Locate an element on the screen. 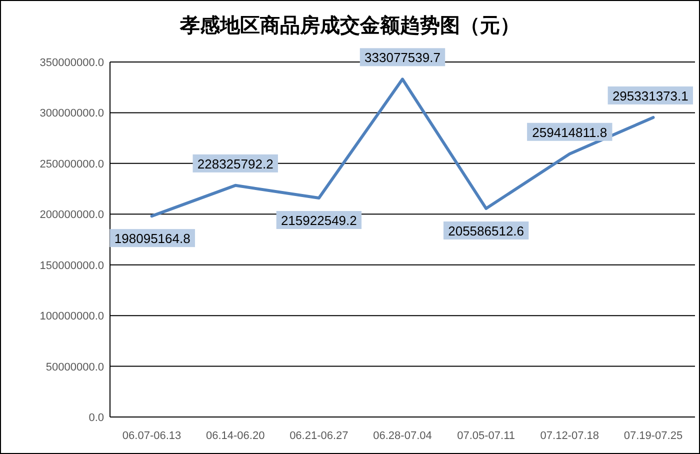  y-tick-label: 200000000.0 is located at coordinates (72, 215).